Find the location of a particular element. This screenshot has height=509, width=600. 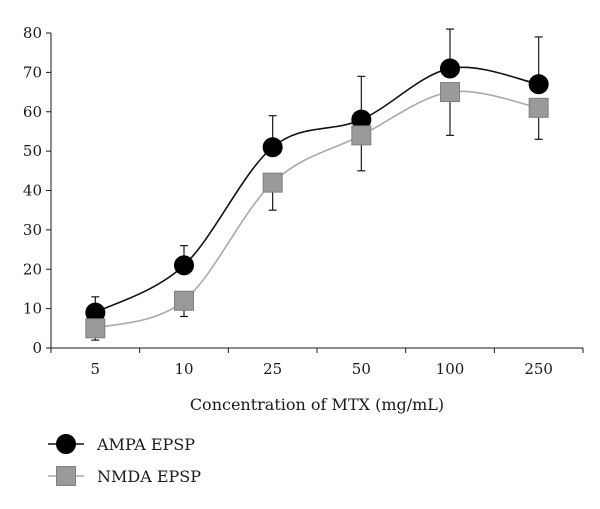

legend-item: NMDA EPSP is located at coordinates (124, 476).